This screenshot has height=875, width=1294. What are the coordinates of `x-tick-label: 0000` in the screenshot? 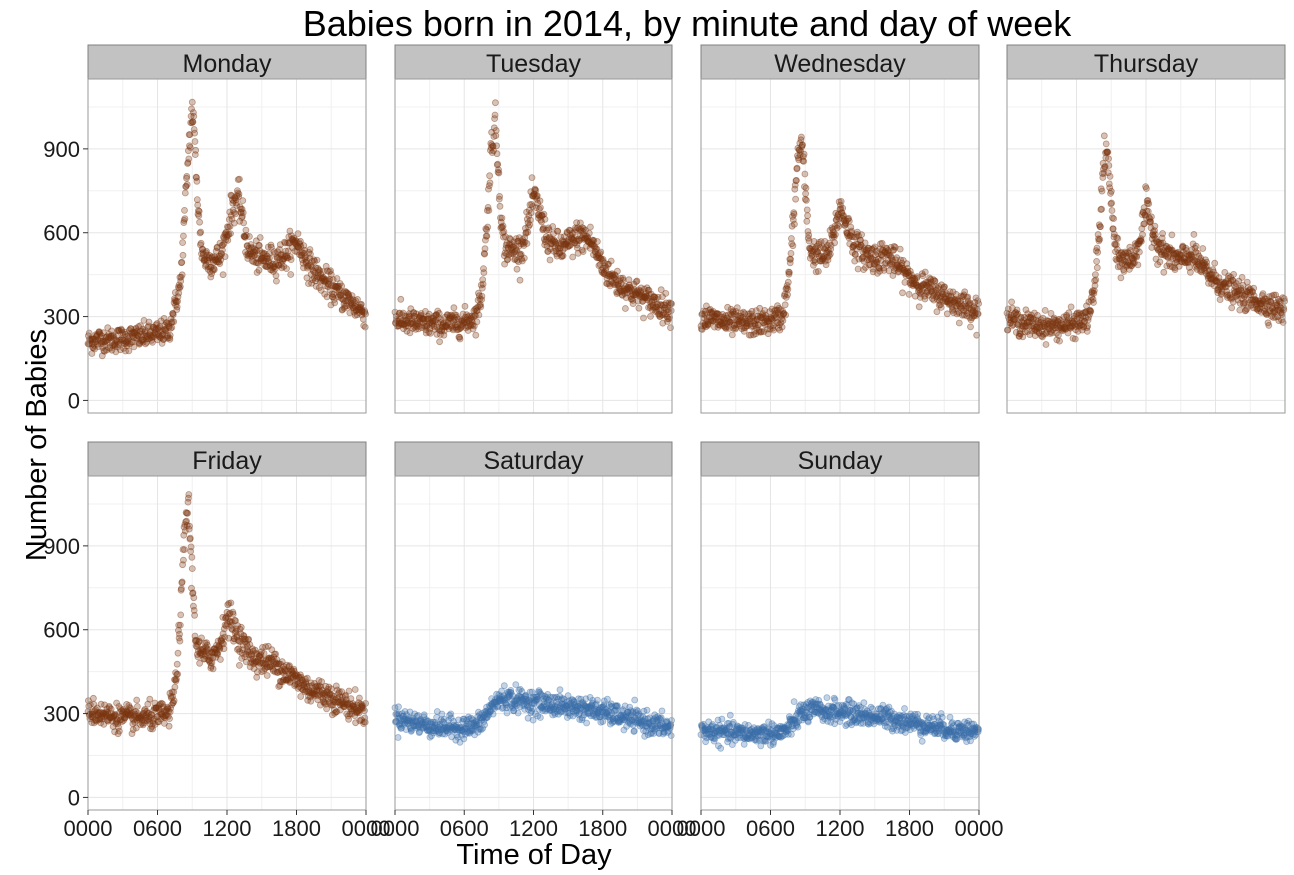 It's located at (88, 828).